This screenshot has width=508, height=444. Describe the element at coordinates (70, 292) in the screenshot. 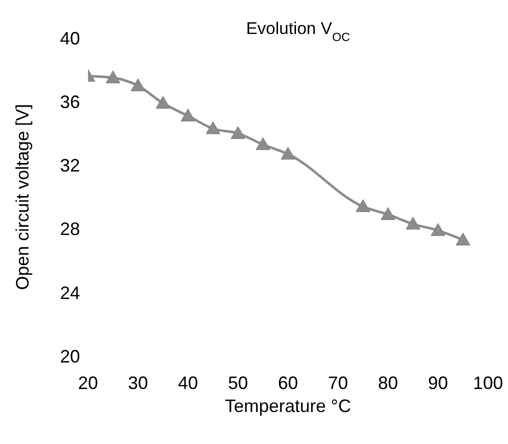

I see `y-tick-label: 24` at that location.